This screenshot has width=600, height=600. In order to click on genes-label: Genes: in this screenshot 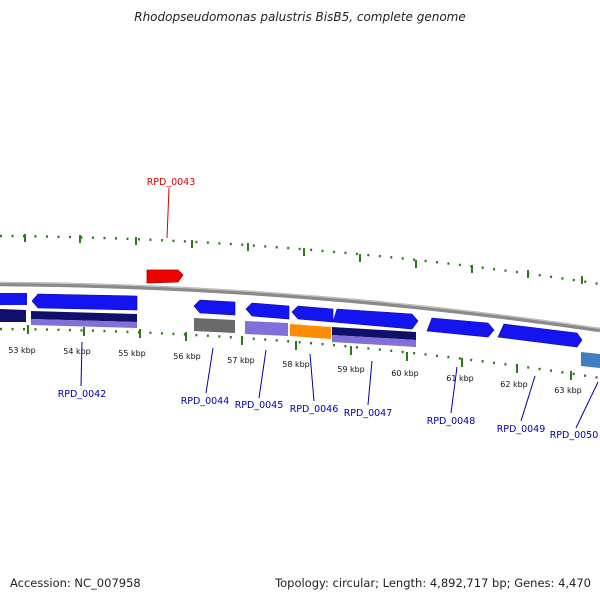, I will do `click(534, 583)`.